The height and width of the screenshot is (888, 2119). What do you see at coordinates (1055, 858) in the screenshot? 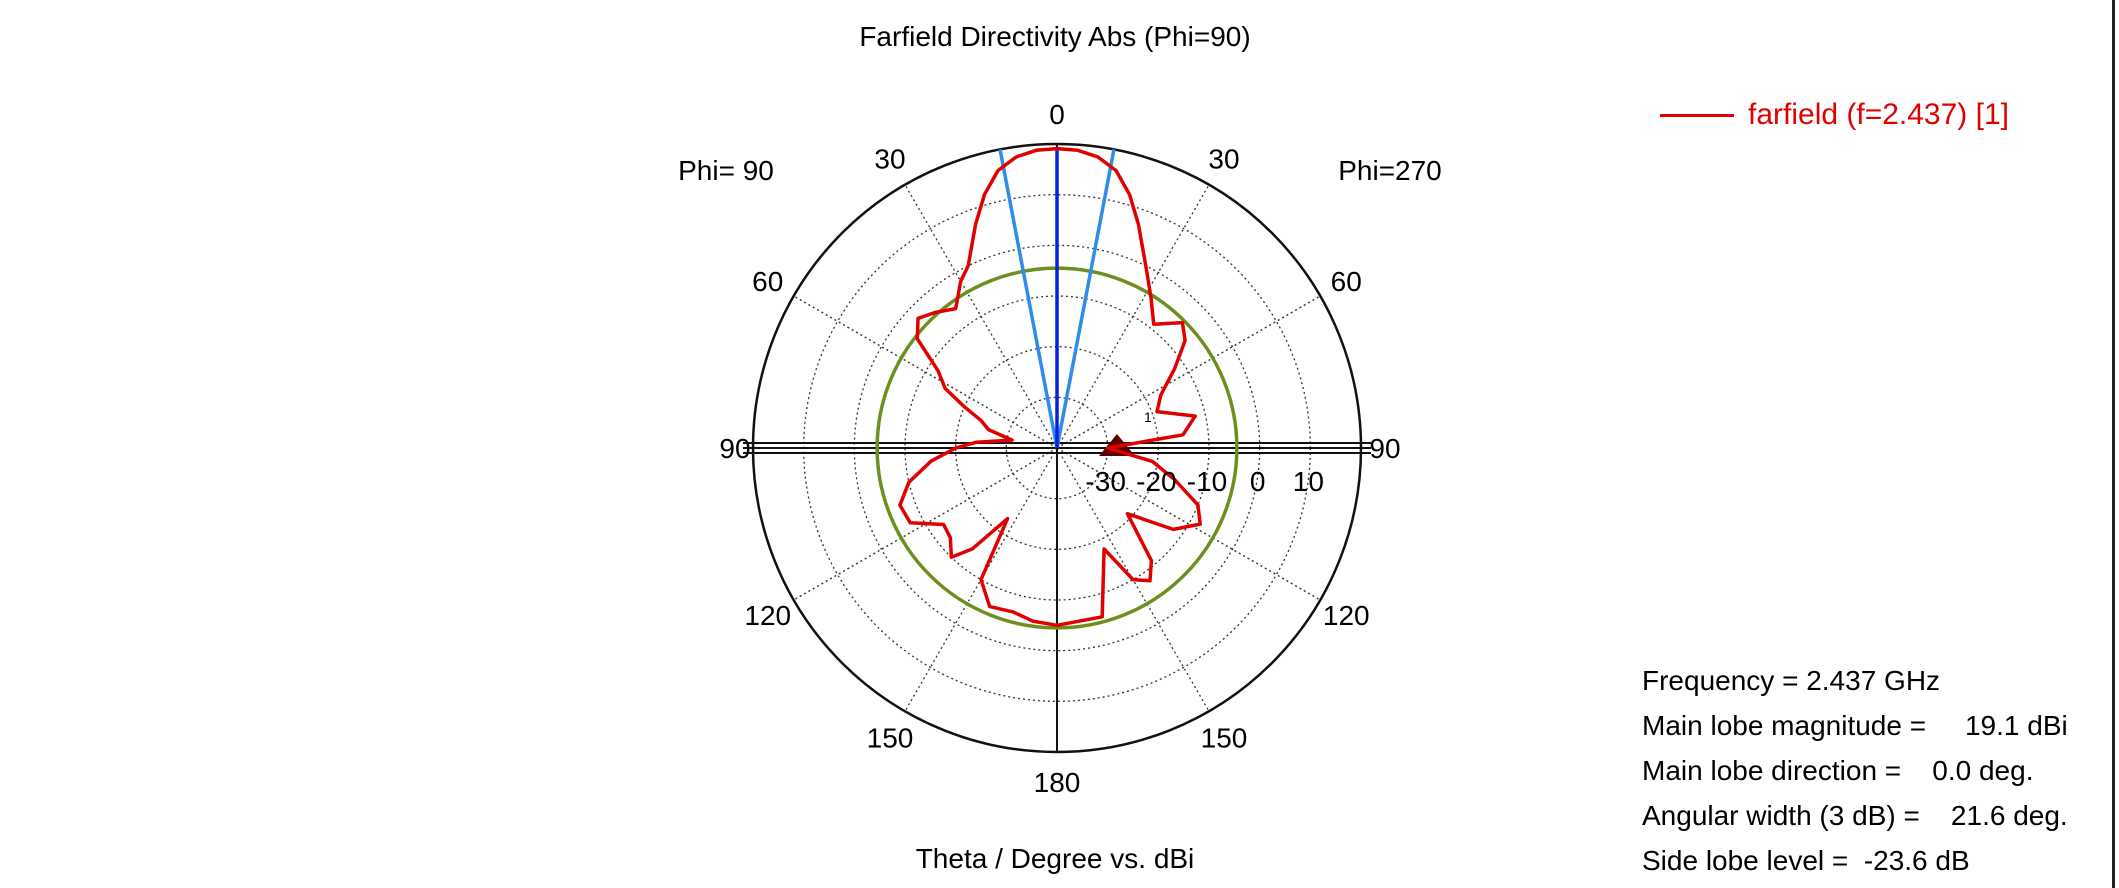
I see `x-axis-label: Theta / Degree vs. dBi` at bounding box center [1055, 858].